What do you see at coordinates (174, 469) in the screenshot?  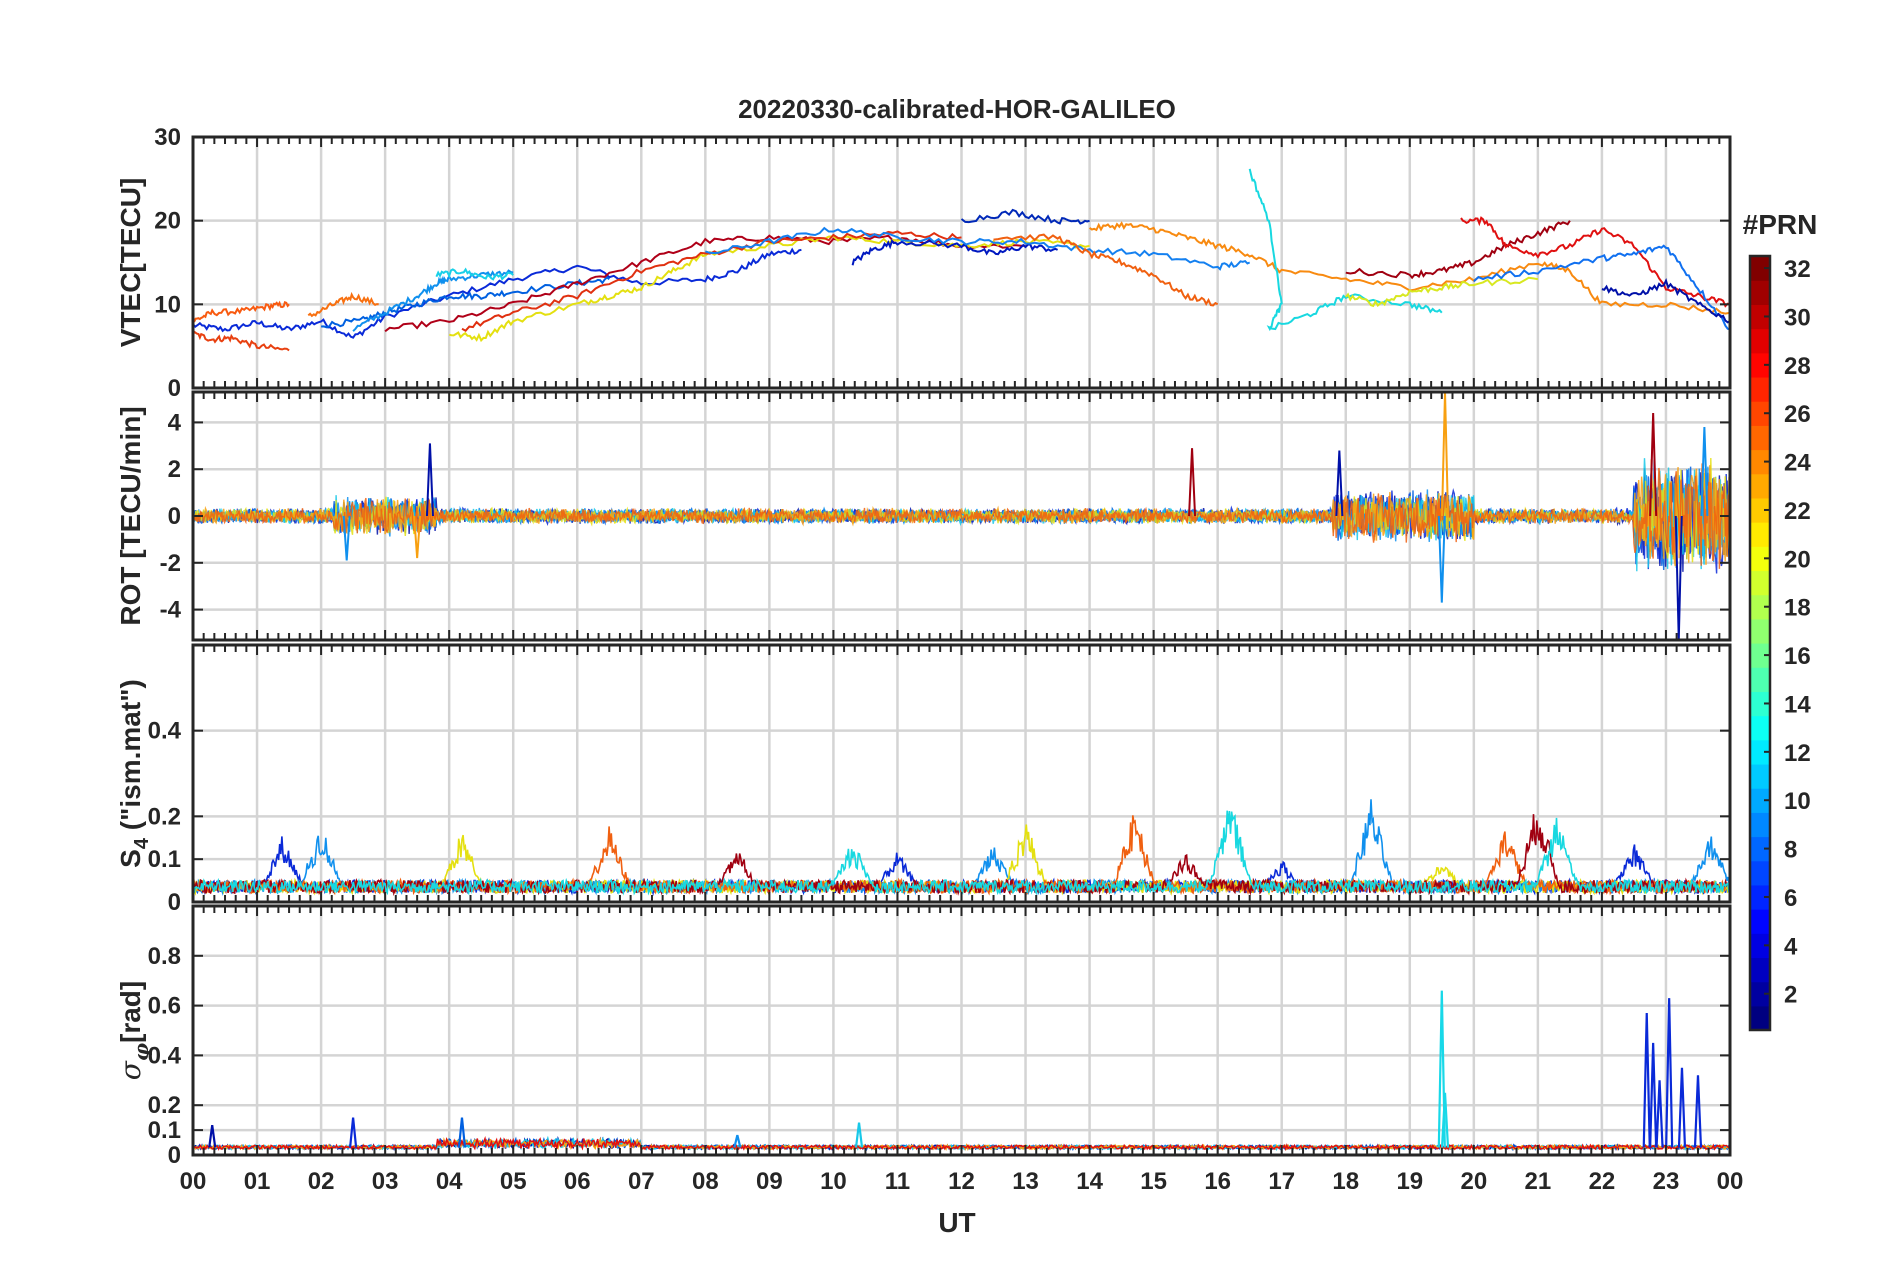 I see `y-tick-label: 2` at bounding box center [174, 469].